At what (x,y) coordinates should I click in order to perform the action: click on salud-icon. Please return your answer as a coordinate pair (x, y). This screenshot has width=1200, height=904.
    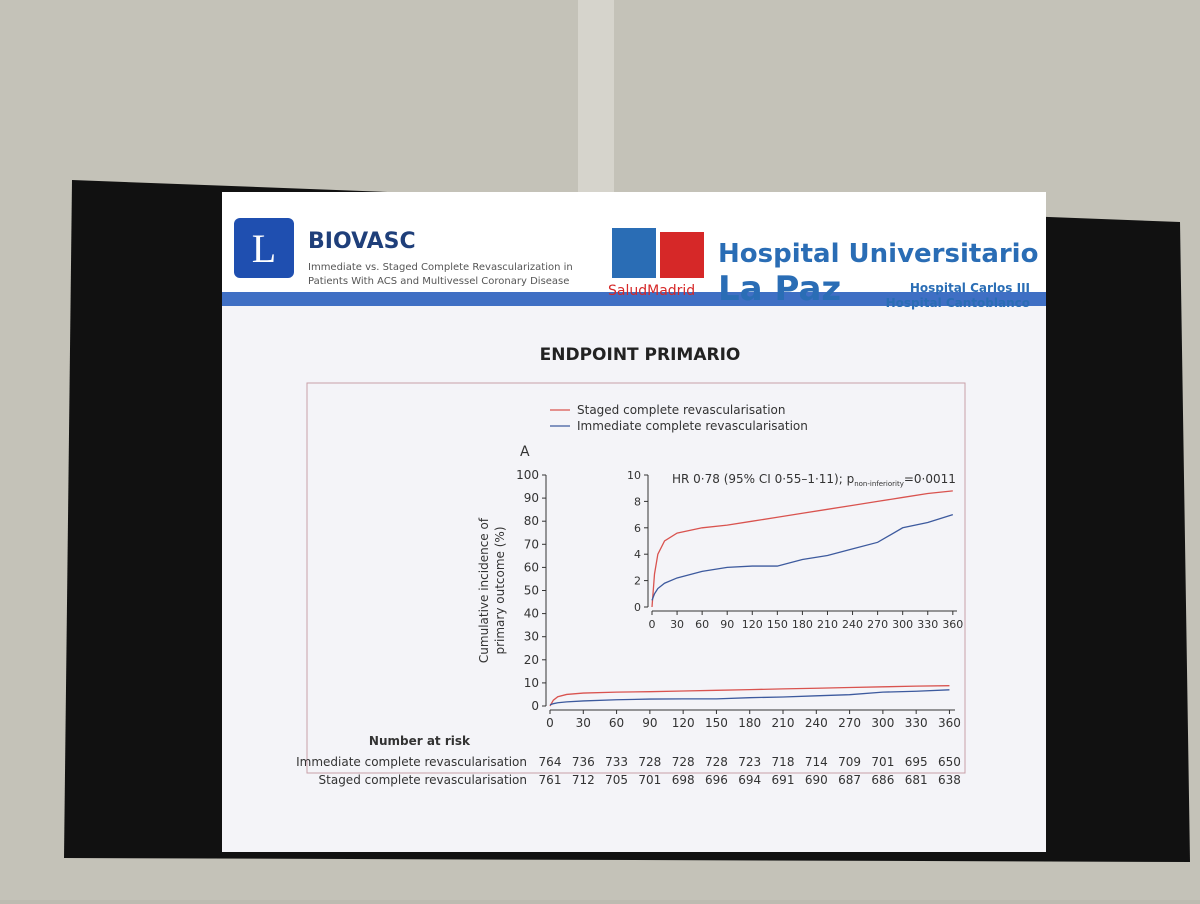
    Looking at the image, I should click on (634, 253).